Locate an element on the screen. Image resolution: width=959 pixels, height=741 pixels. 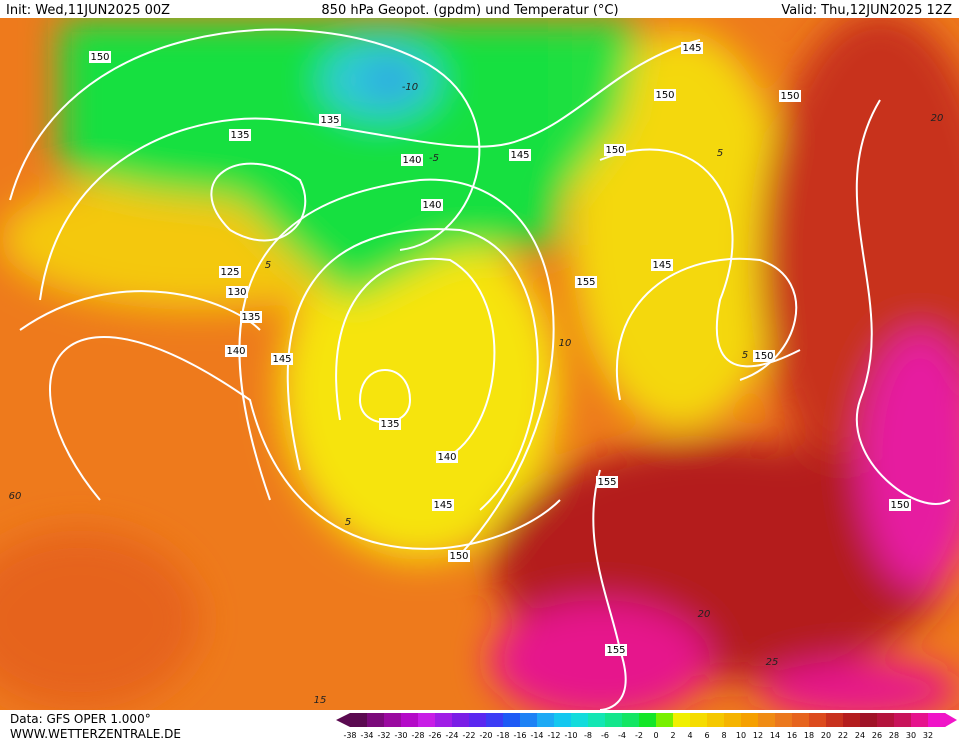
colorbar-label: 22 is located at coordinates (843, 735).